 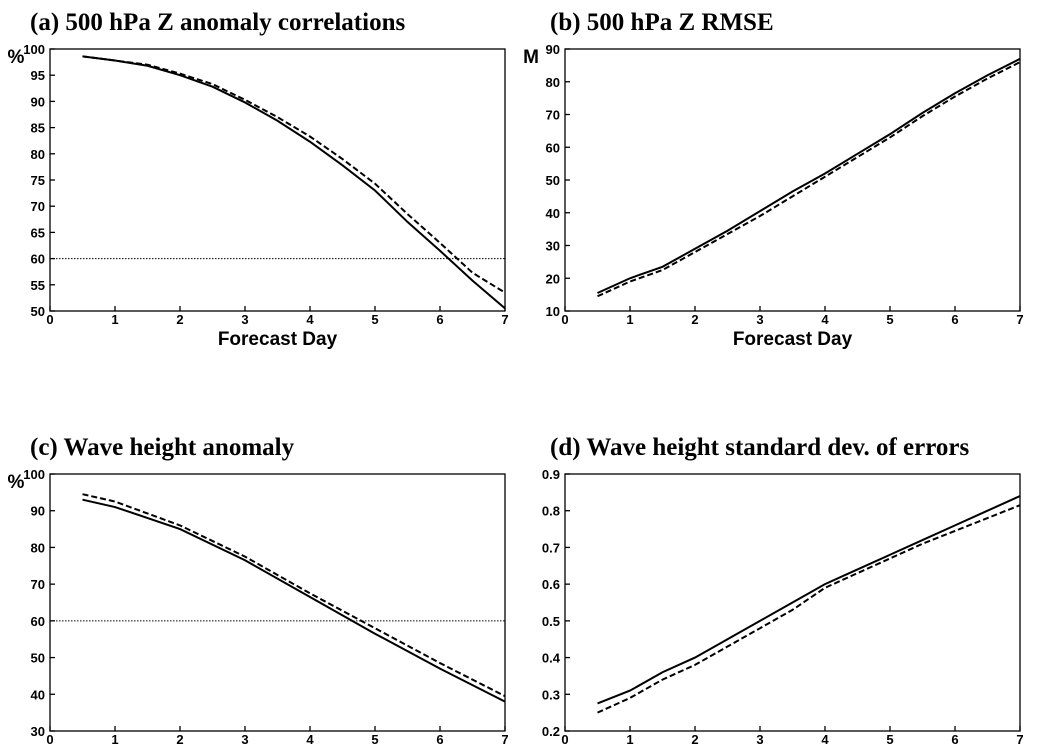 What do you see at coordinates (217, 22) in the screenshot?
I see `panel-title: (a) 500 hPa Z anomaly correlations` at bounding box center [217, 22].